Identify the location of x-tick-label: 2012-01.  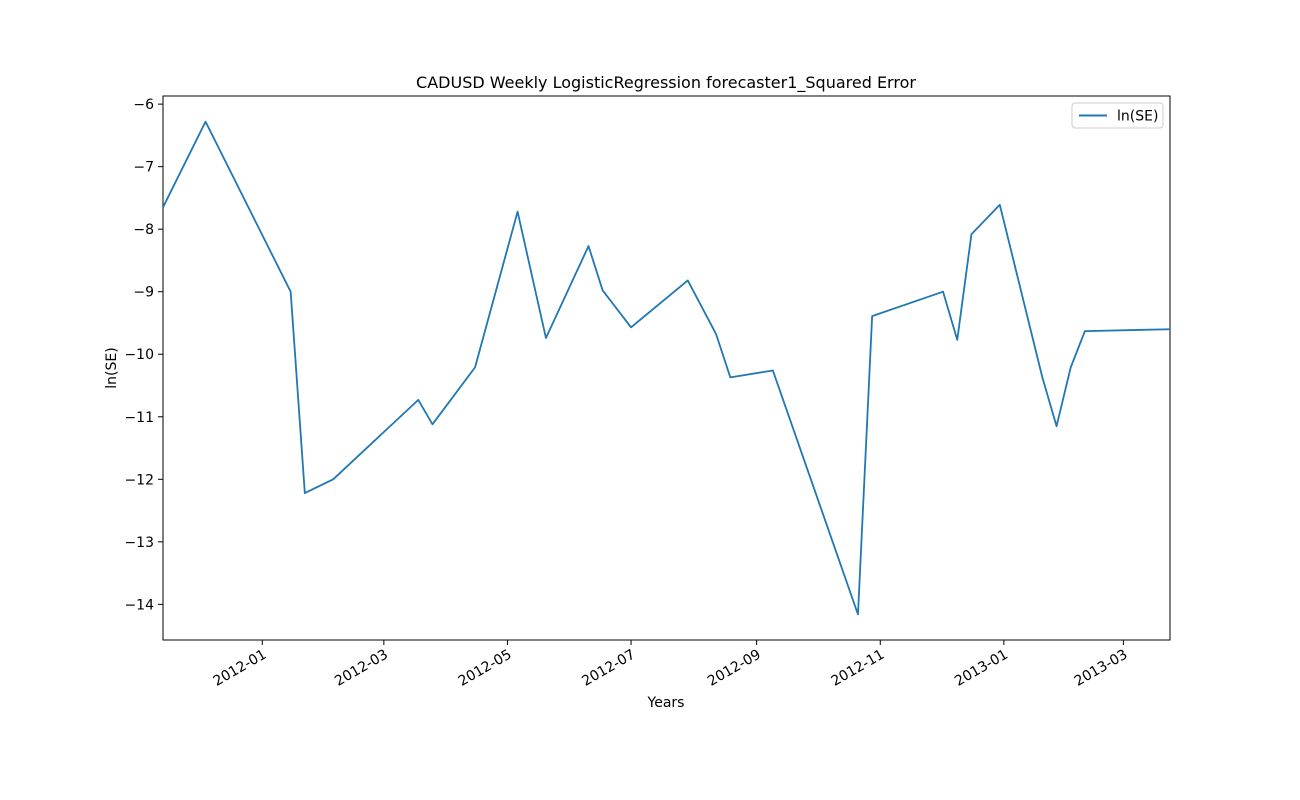
(240, 668).